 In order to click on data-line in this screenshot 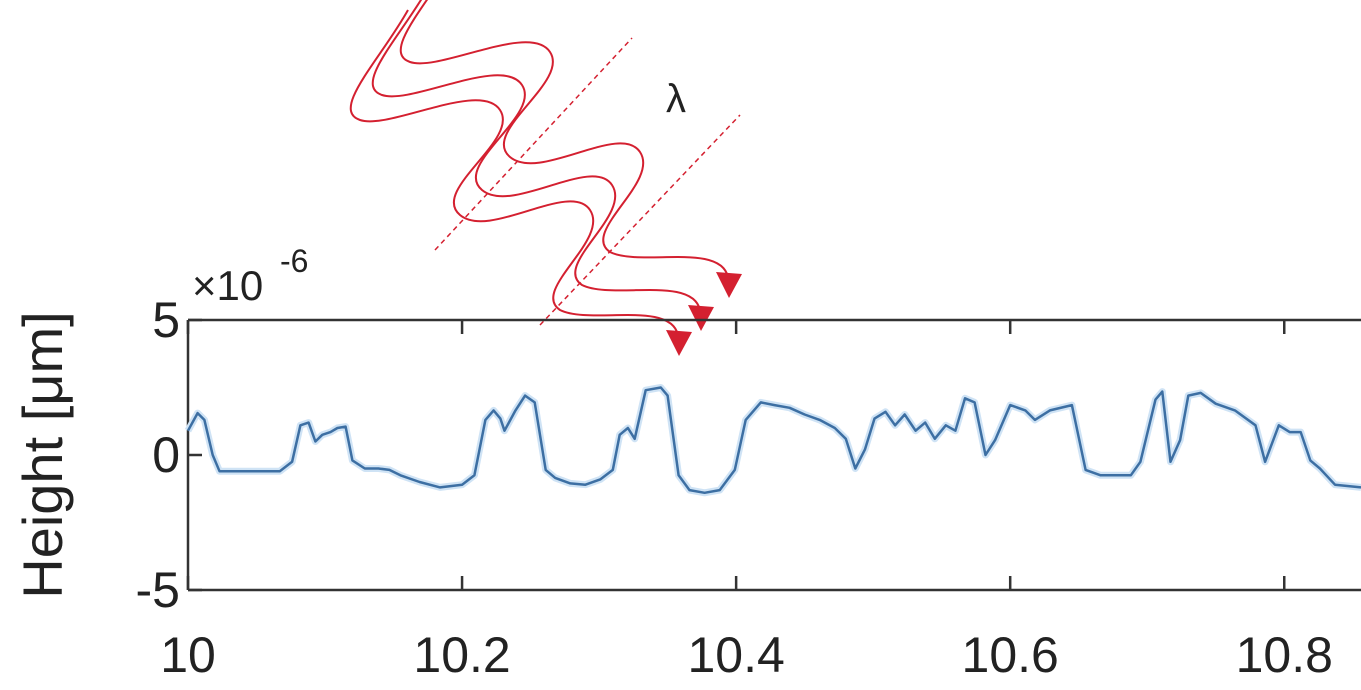, I will do `click(773, 440)`.